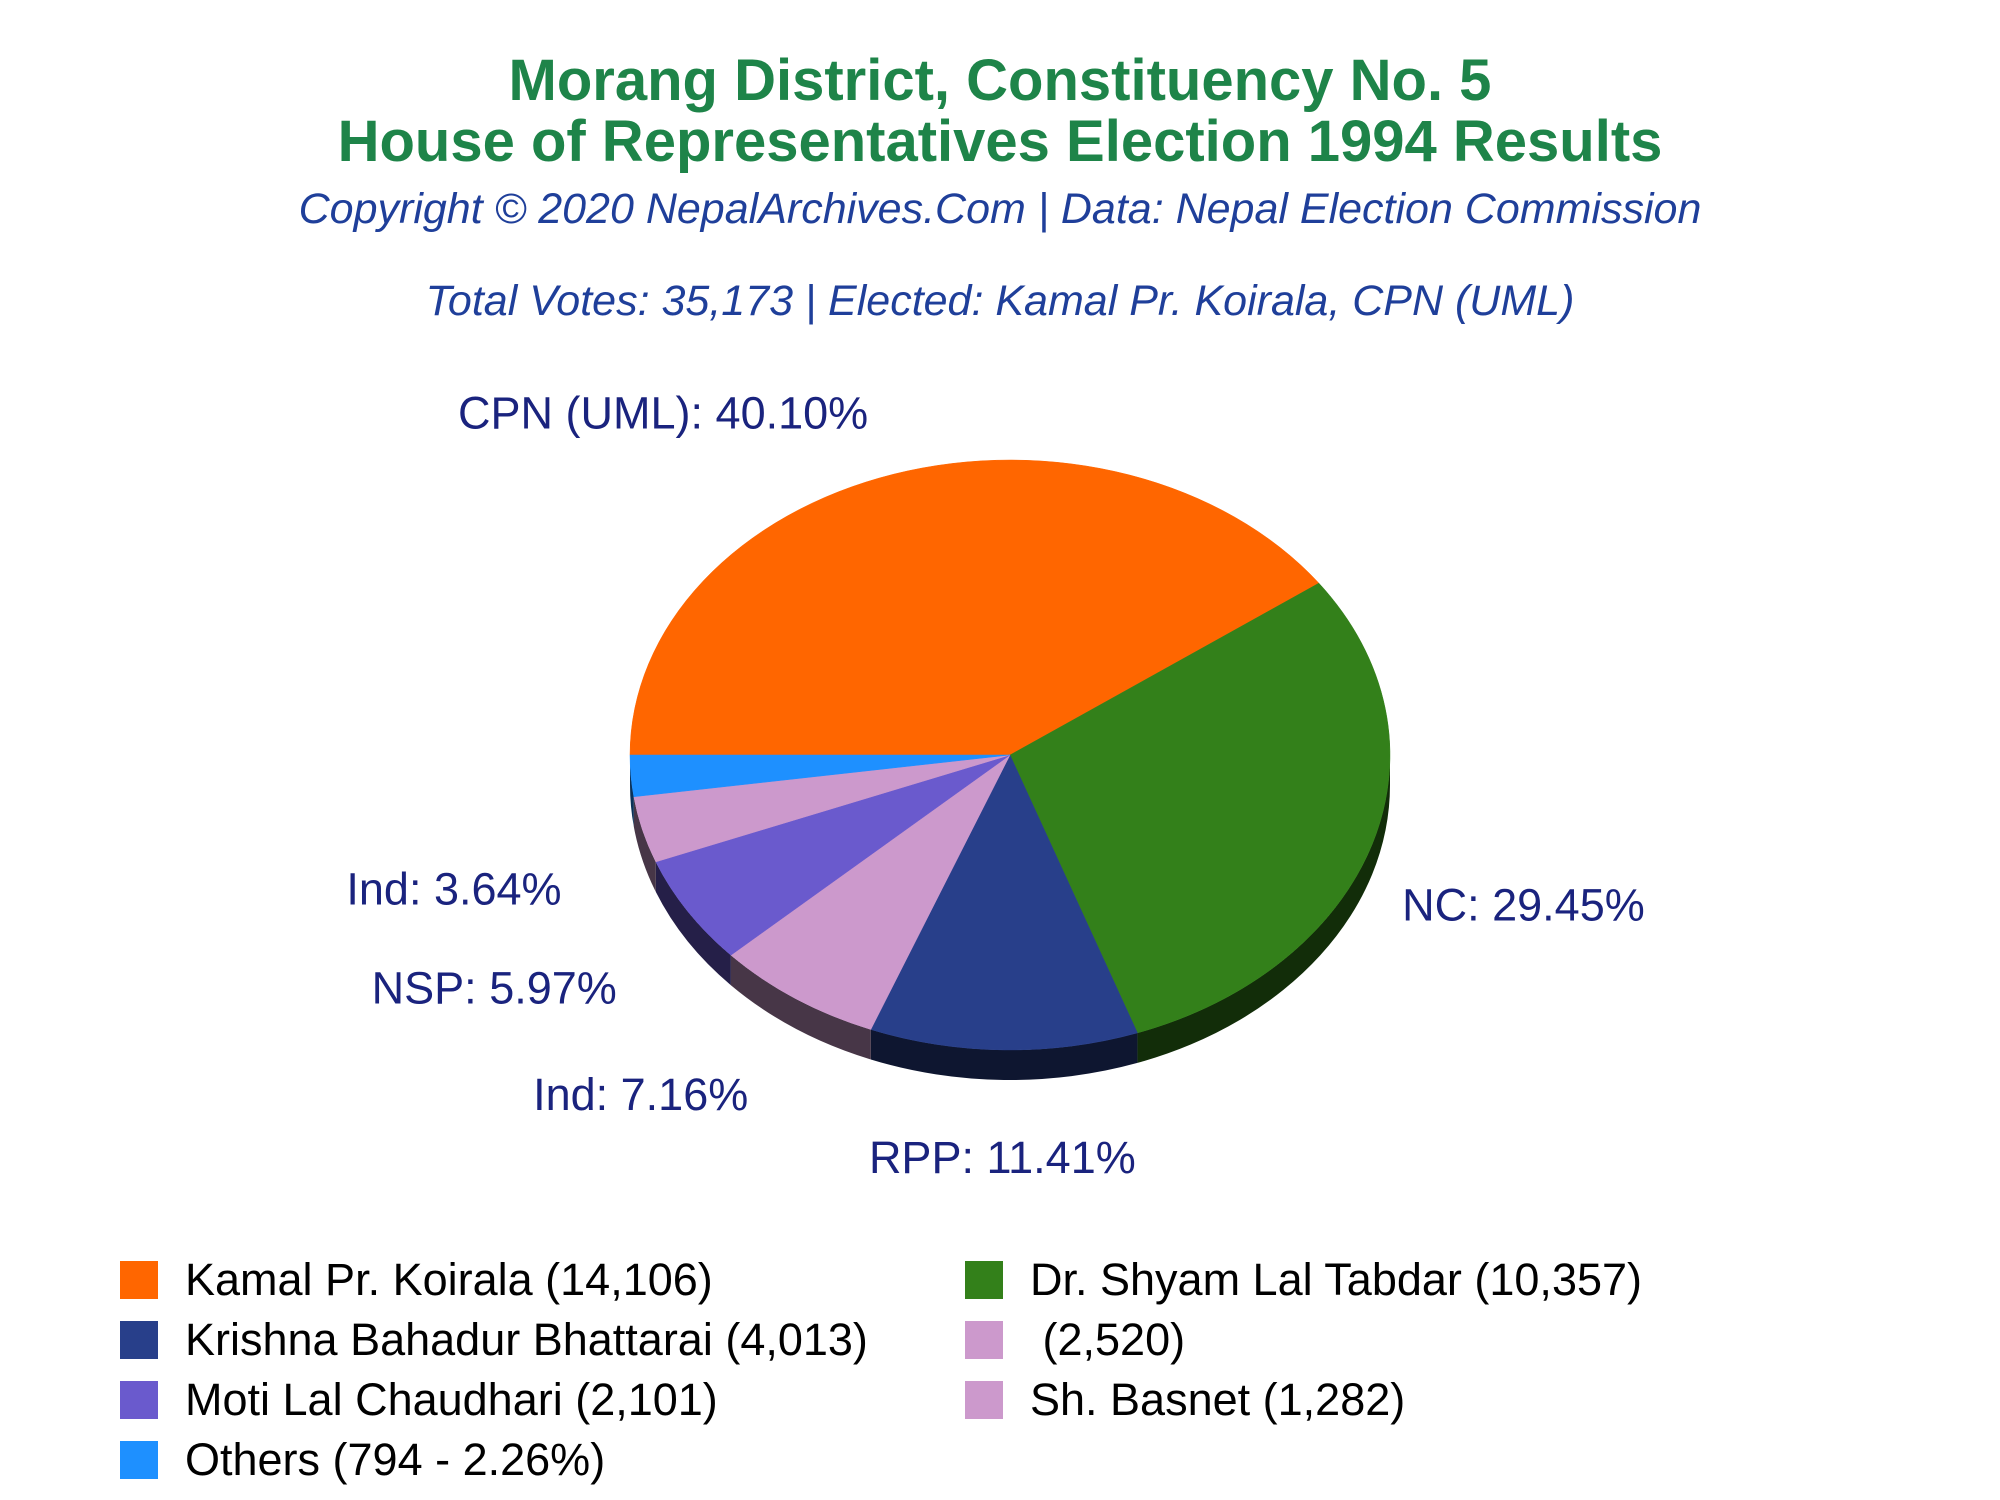 This screenshot has width=2000, height=1500. I want to click on legend-label: Moti Lal Chaudhari (2,101), so click(451, 1399).